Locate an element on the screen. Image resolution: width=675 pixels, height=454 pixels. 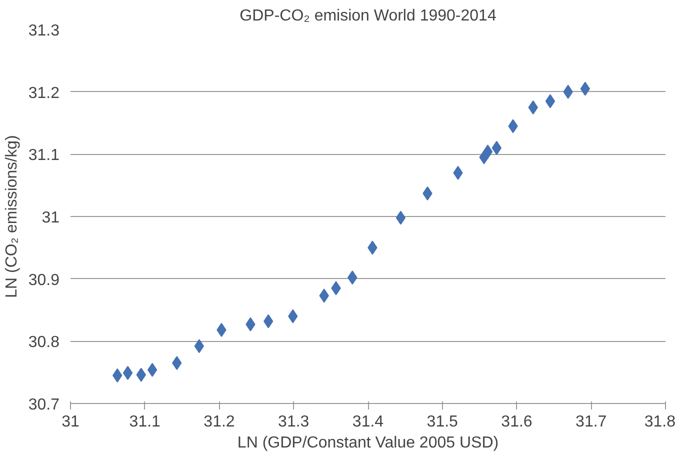
x-tick-label: 31.2 is located at coordinates (219, 422).